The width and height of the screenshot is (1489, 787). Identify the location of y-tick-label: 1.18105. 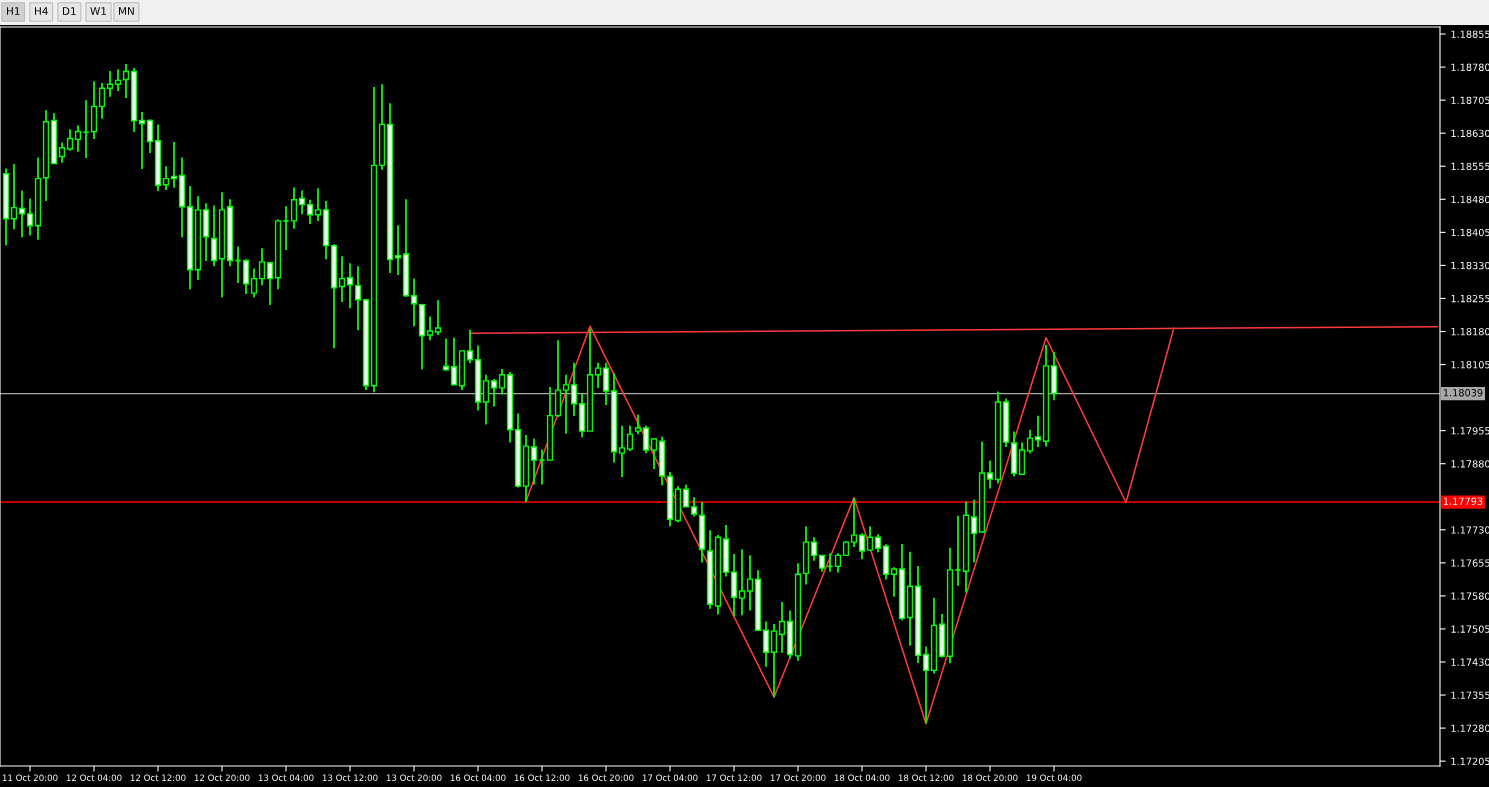
(1470, 365).